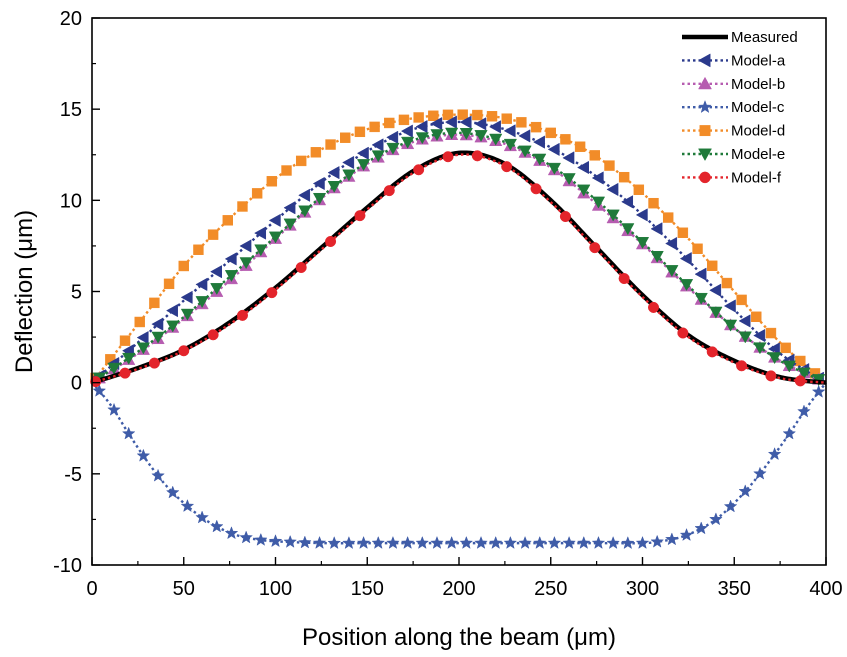 Image resolution: width=847 pixels, height=657 pixels. What do you see at coordinates (734, 60) in the screenshot?
I see `legend-item: Model-a` at bounding box center [734, 60].